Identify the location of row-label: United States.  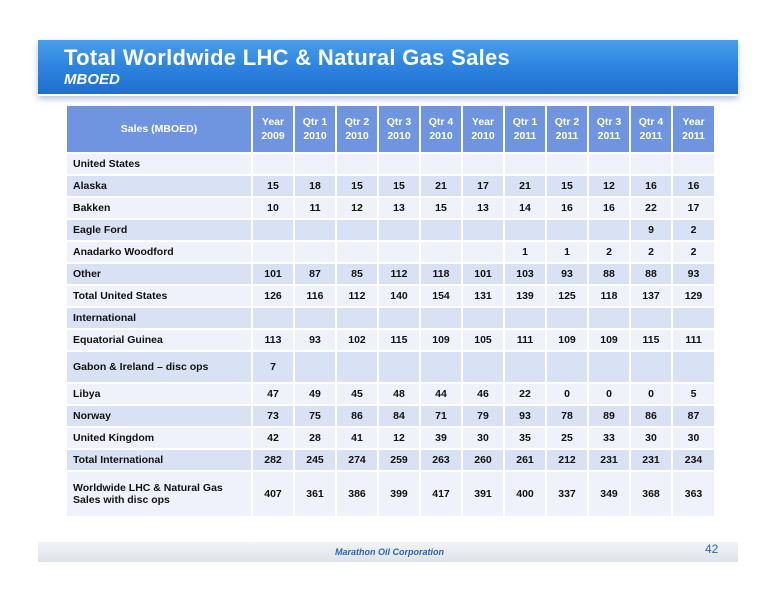
(159, 164).